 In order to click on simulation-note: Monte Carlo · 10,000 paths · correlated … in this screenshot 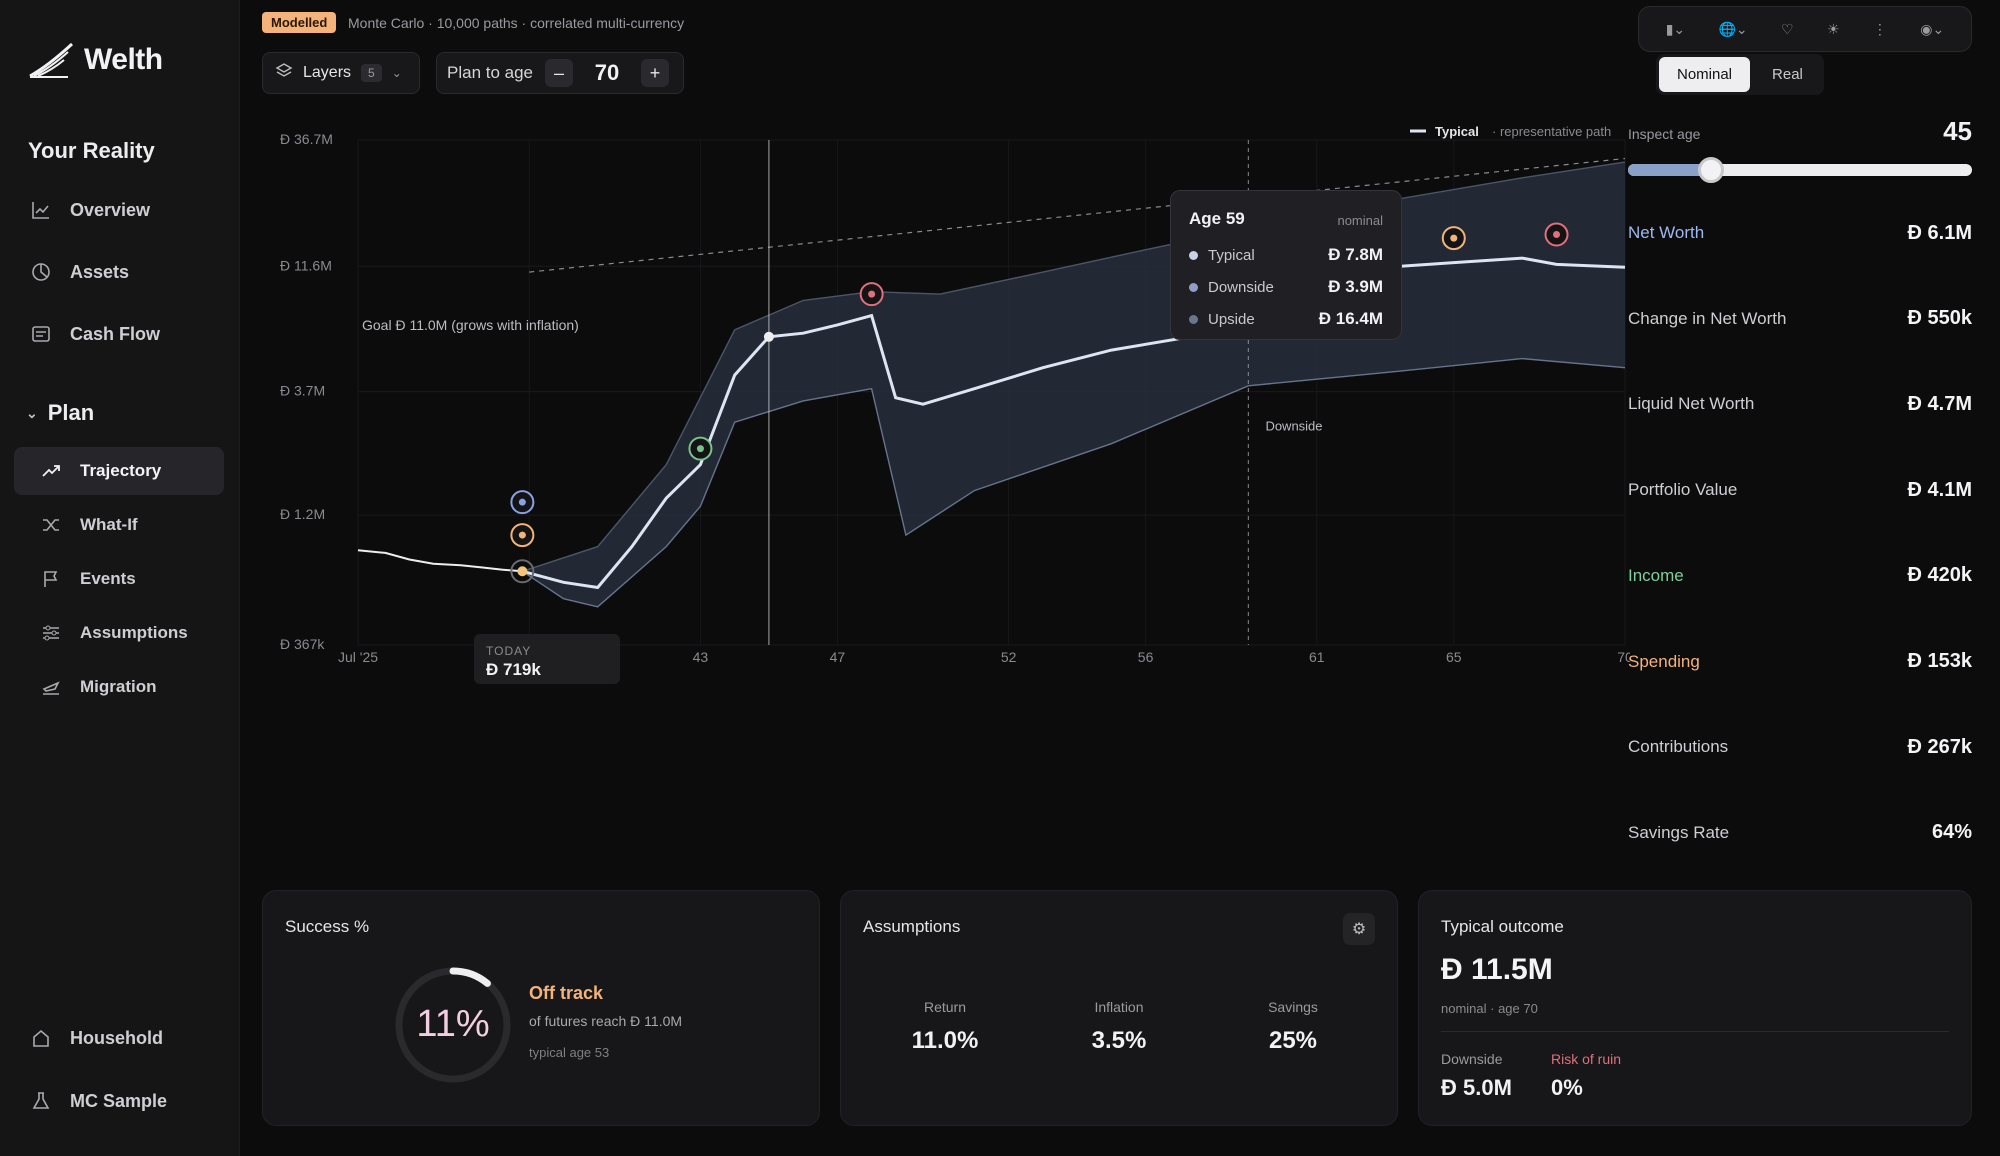, I will do `click(516, 23)`.